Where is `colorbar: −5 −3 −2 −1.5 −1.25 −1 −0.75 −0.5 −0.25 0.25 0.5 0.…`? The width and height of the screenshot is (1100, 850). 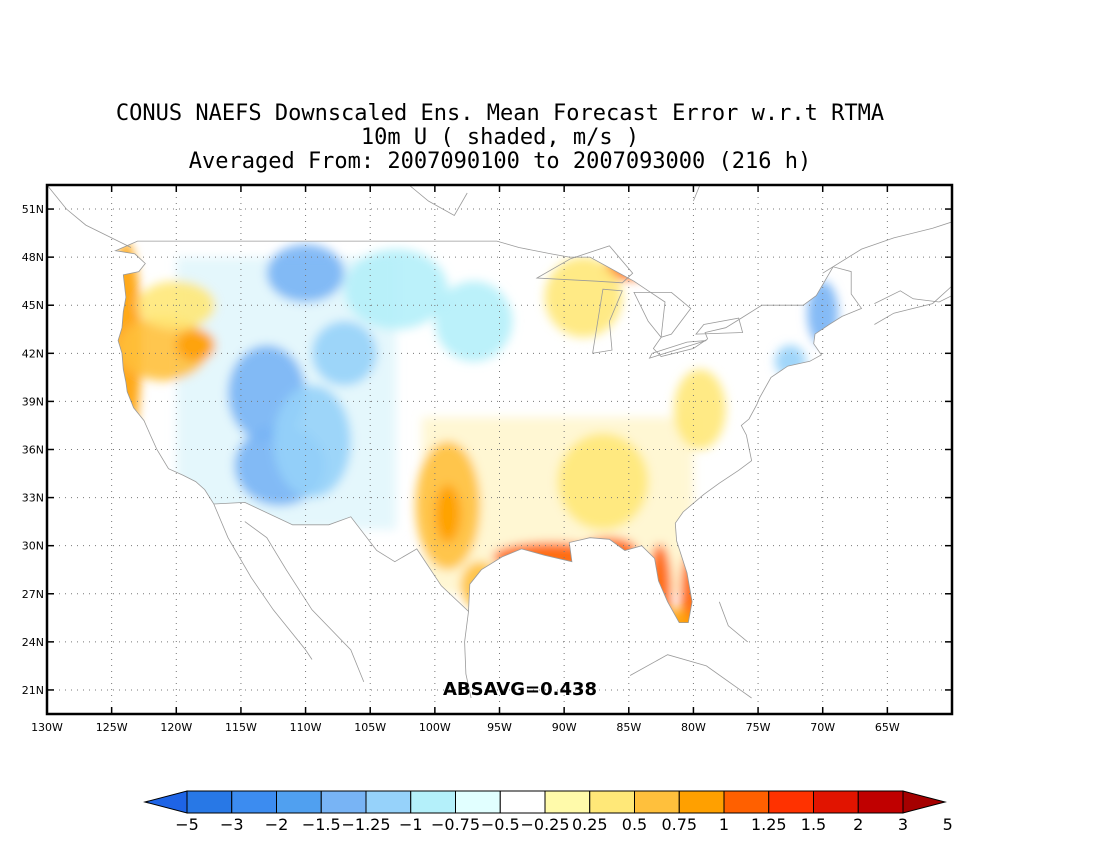
colorbar: −5 −3 −2 −1.5 −1.25 −1 −0.75 −0.5 −0.25 0.25 0.5 0.… is located at coordinates (548, 812).